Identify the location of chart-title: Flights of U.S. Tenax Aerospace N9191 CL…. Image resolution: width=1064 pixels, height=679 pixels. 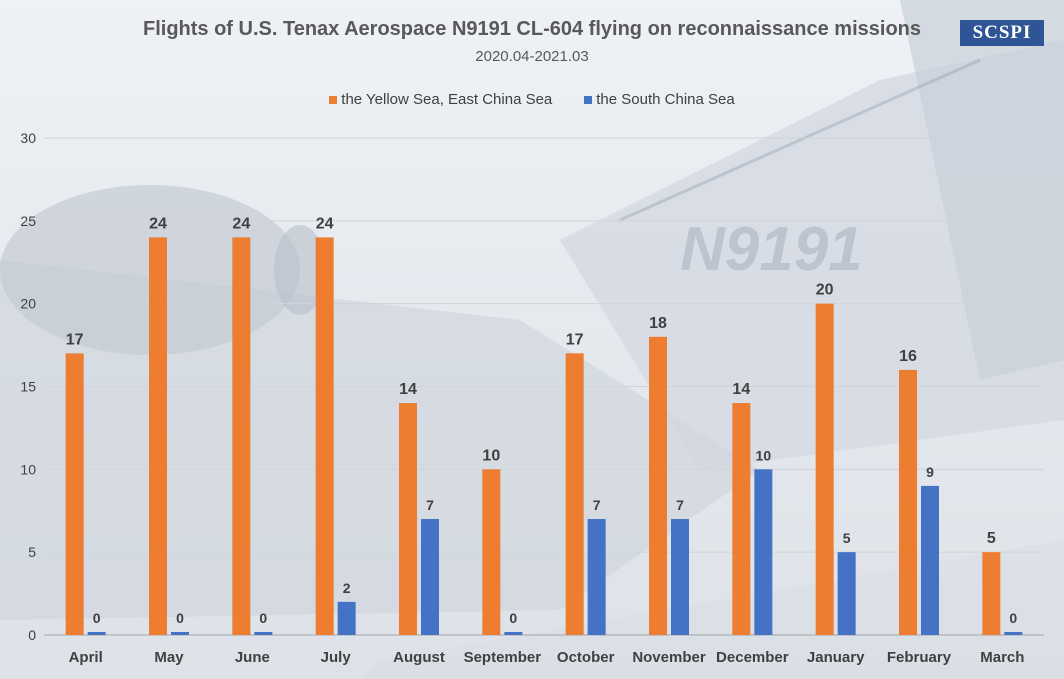
(532, 29).